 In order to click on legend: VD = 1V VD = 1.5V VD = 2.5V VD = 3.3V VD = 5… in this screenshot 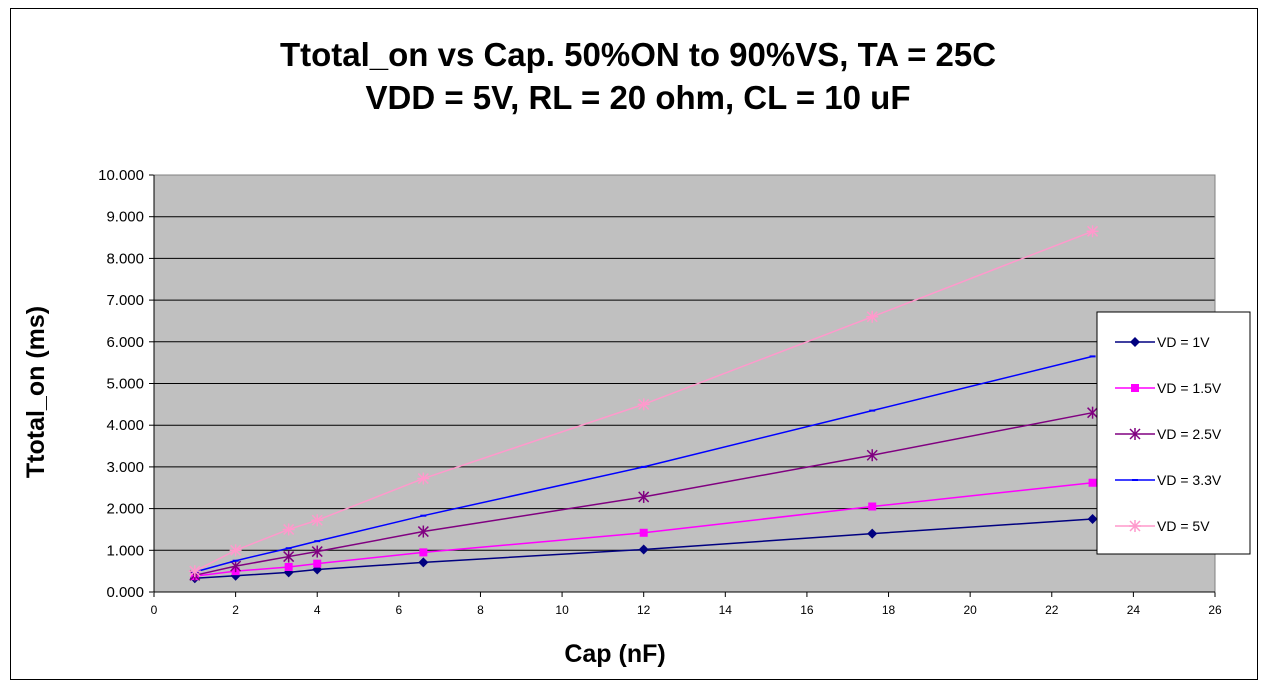, I will do `click(1173, 433)`.